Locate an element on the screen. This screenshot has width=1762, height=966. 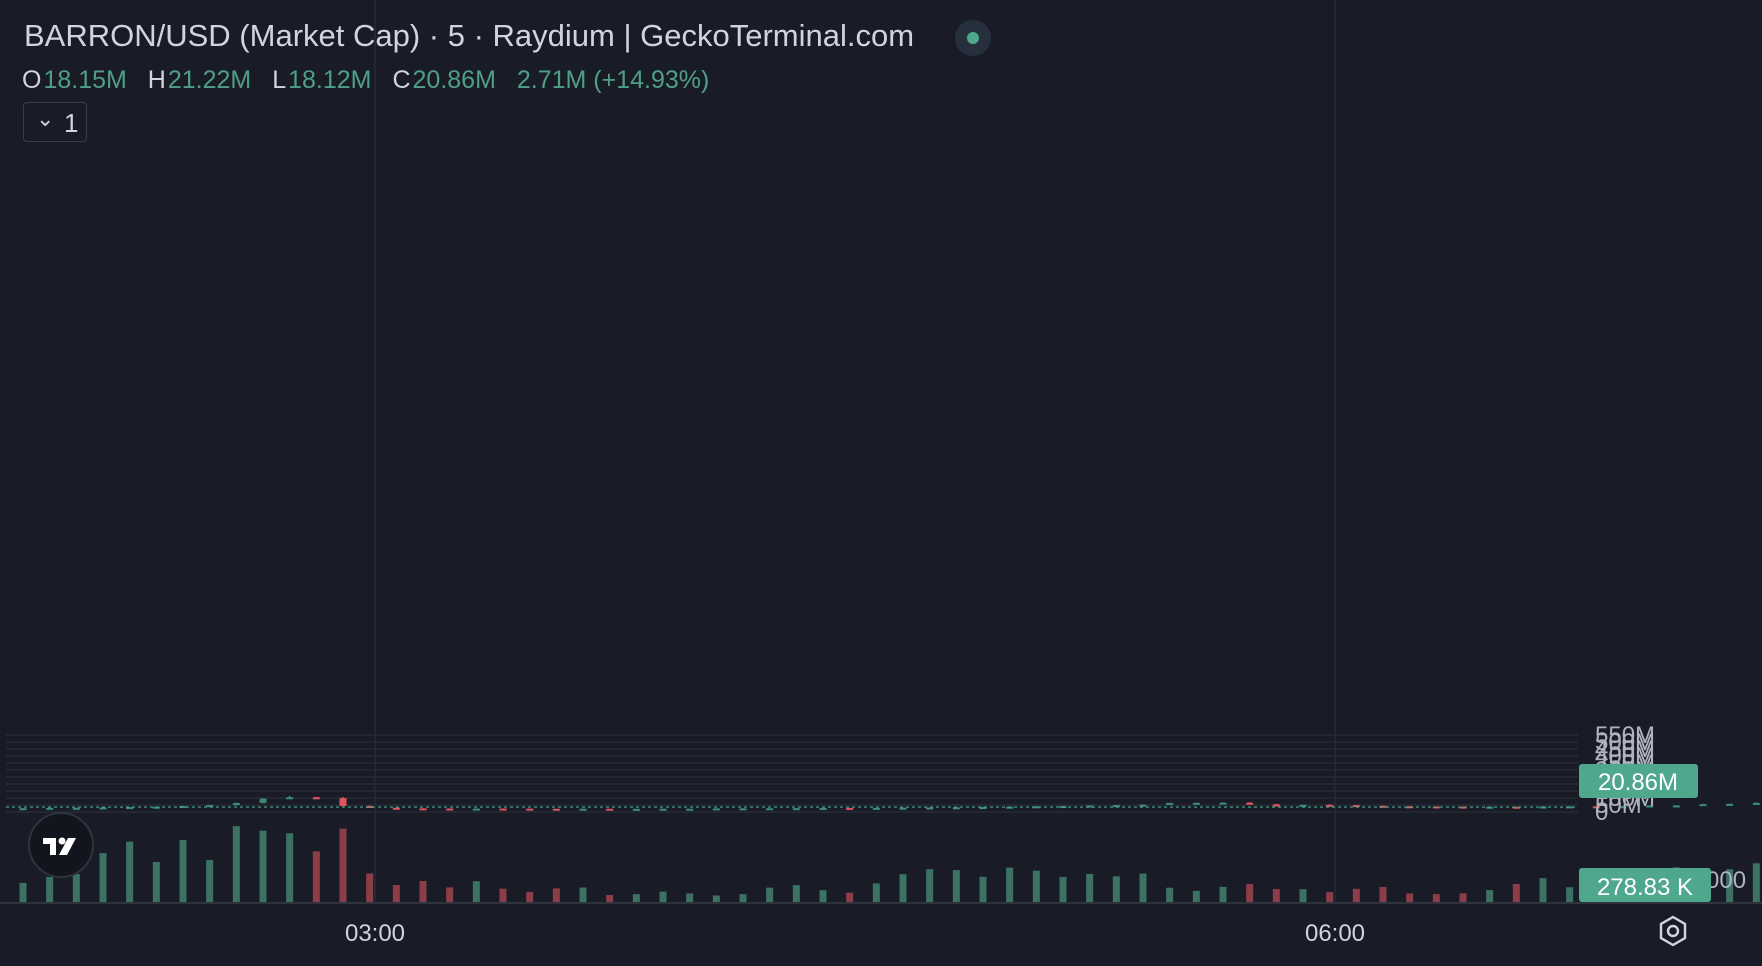
price-tick-label: 450M is located at coordinates (1625, 749).